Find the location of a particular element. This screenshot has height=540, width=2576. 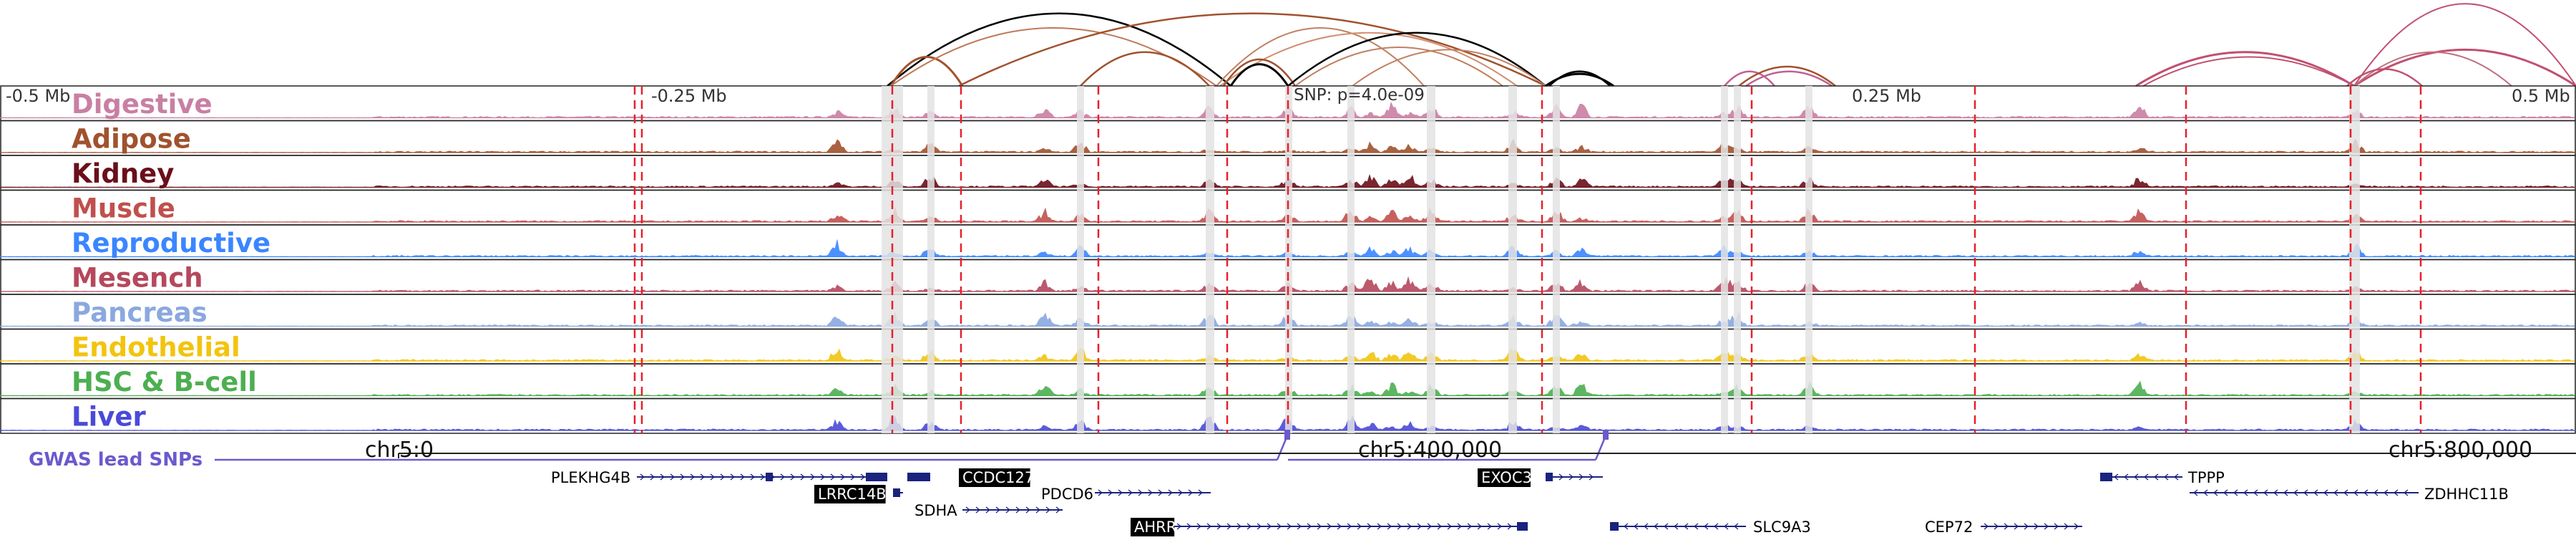

gene-ahrr: AHRR is located at coordinates (1329, 527).